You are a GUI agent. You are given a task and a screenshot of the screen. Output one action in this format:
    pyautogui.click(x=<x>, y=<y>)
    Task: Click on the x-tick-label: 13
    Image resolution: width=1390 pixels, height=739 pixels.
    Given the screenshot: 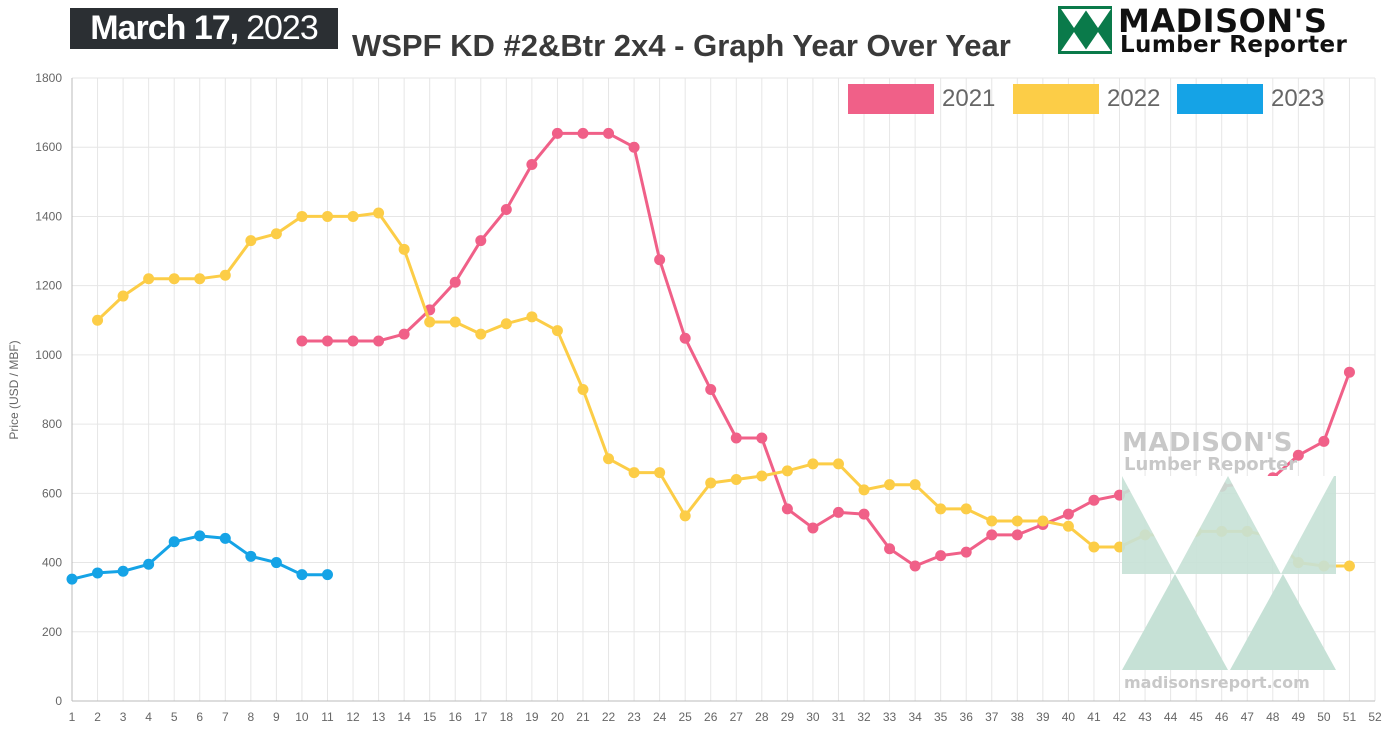 What is the action you would take?
    pyautogui.click(x=379, y=717)
    